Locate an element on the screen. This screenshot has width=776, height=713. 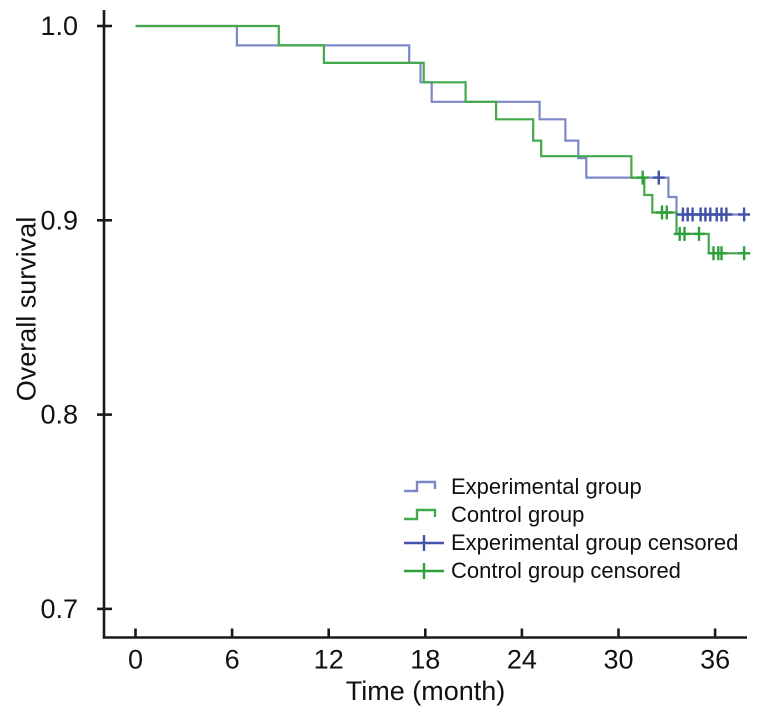
y-tick-label: 1.0 is located at coordinates (59, 26).